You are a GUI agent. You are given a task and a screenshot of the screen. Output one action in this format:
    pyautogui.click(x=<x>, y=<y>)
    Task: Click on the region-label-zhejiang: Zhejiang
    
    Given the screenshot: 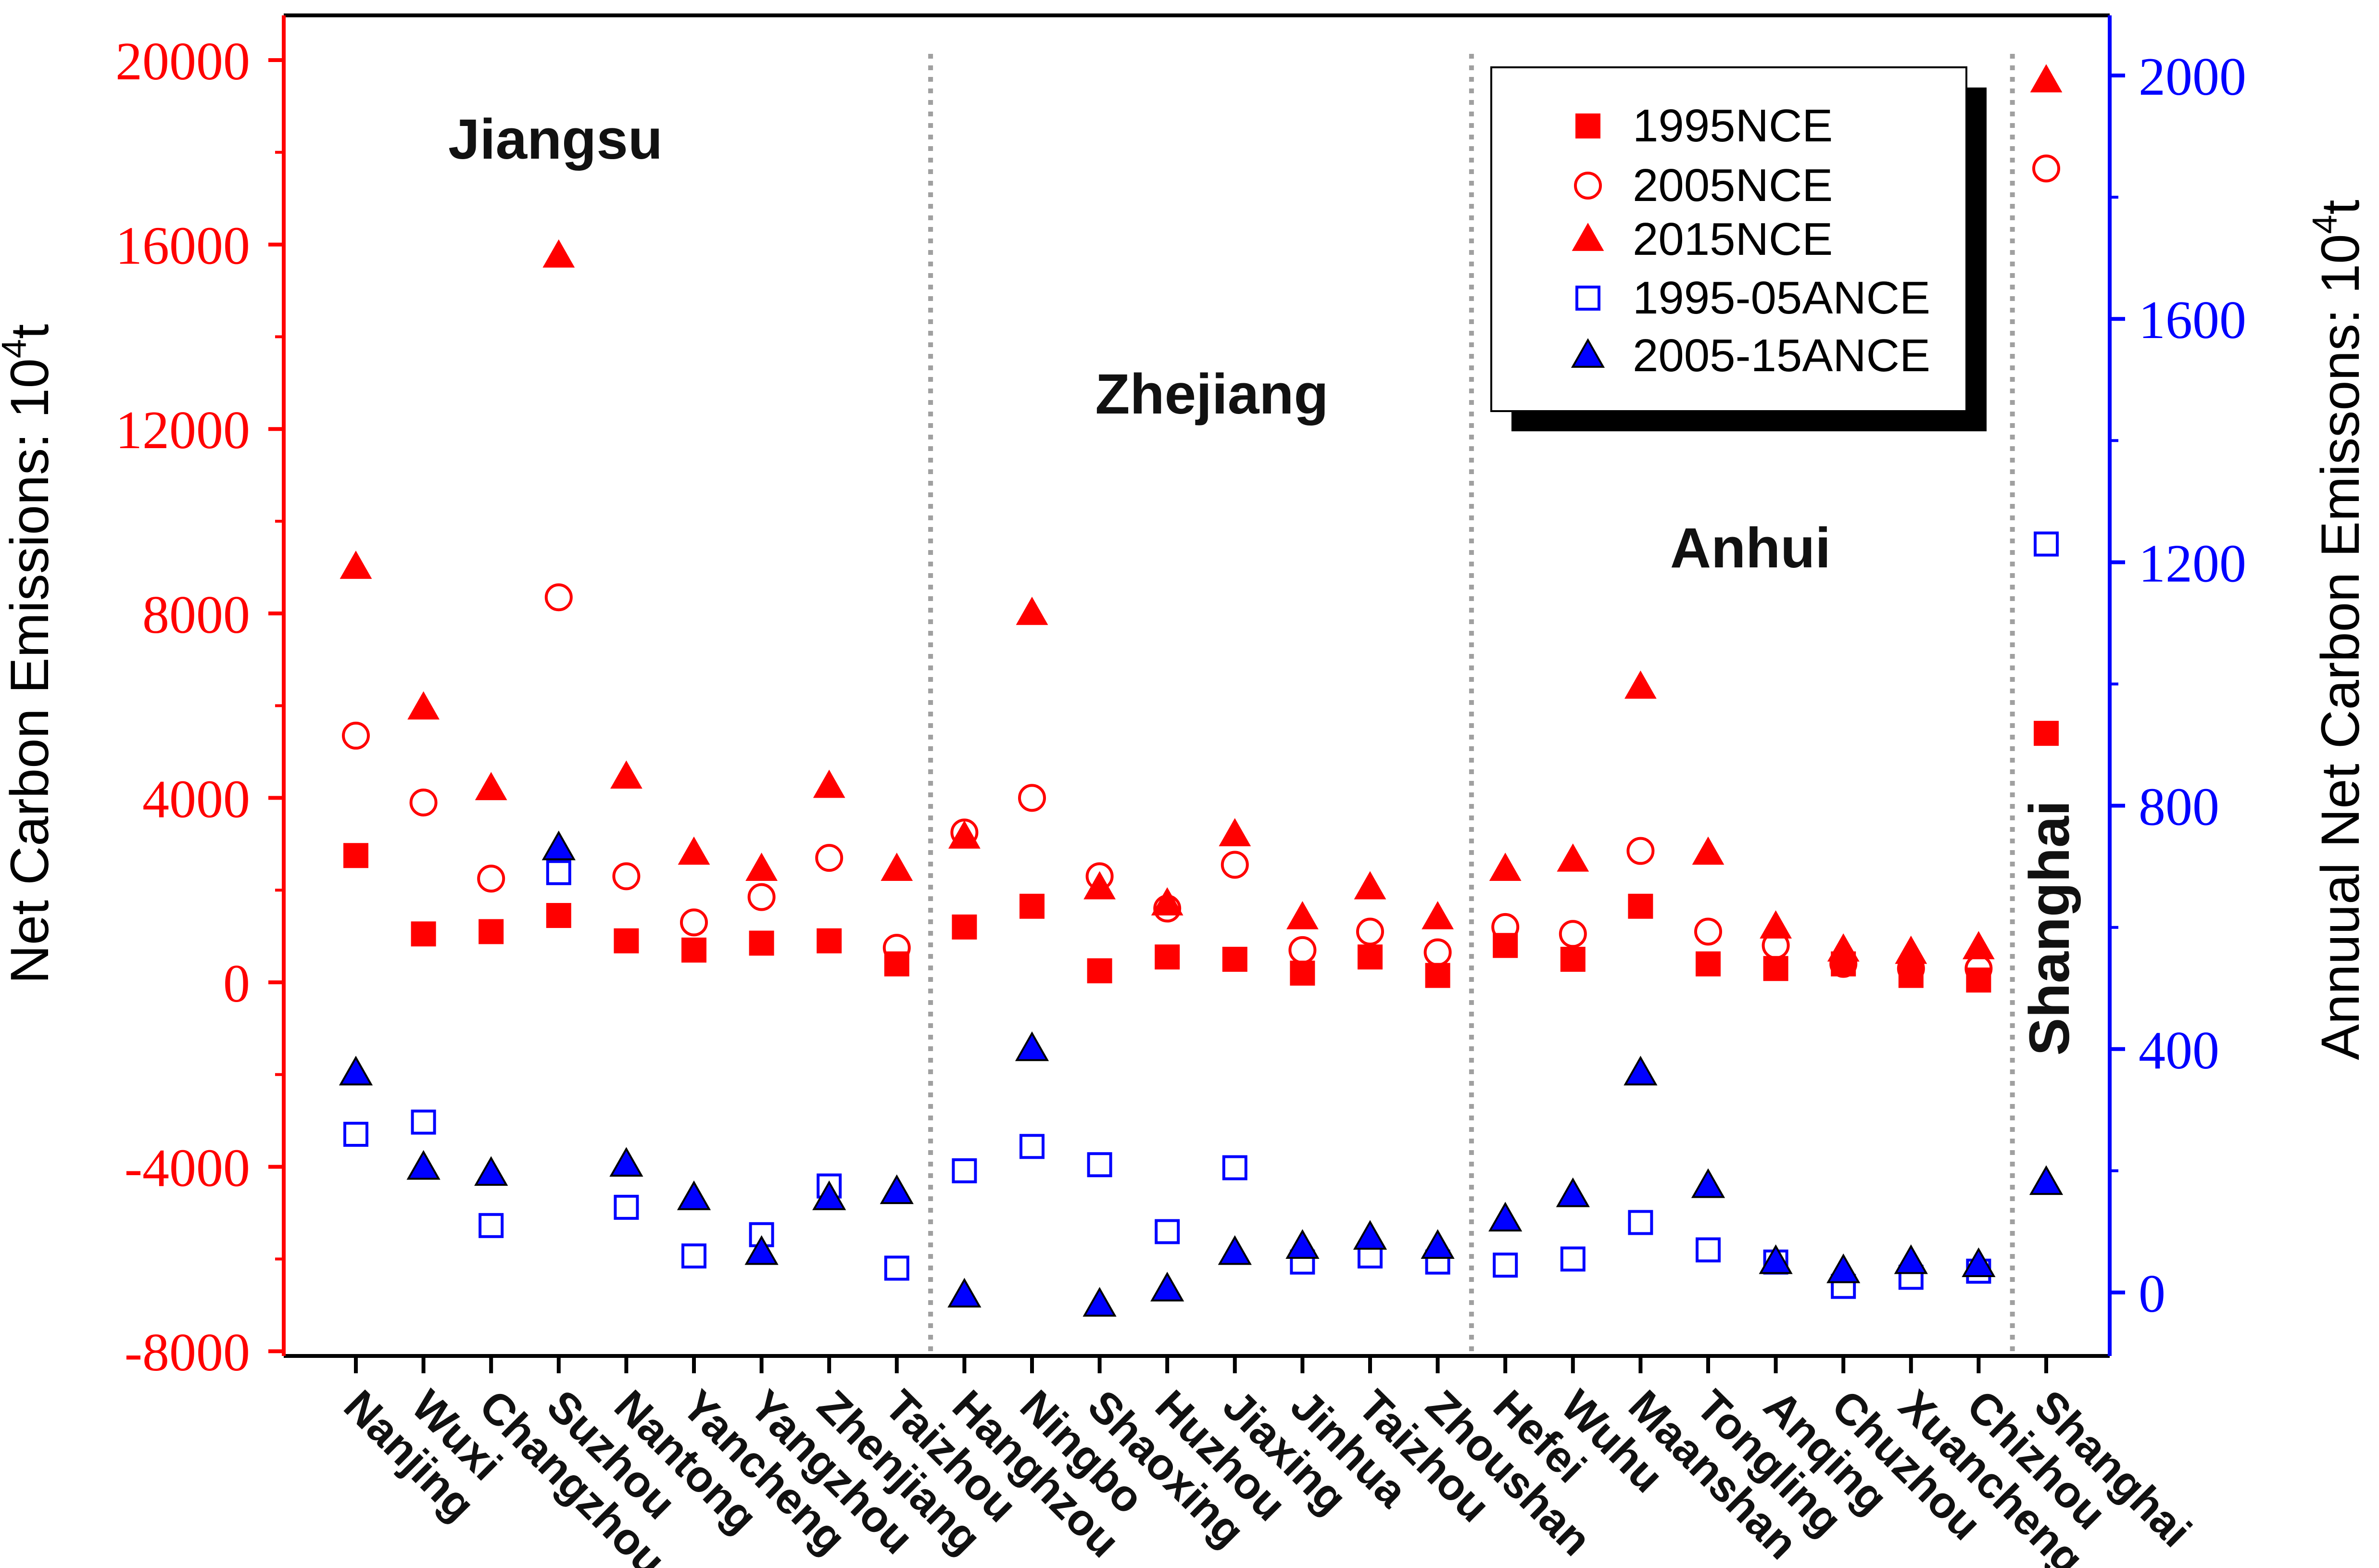 What is the action you would take?
    pyautogui.click(x=1211, y=395)
    